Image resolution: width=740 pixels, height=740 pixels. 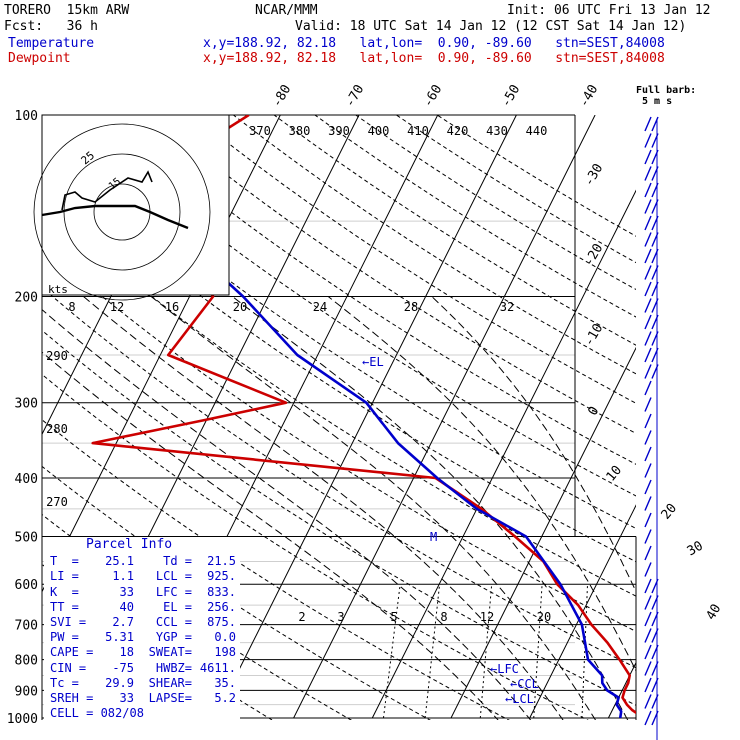 What do you see at coordinates (355, 96) in the screenshot?
I see `isotherm-label: -70` at bounding box center [355, 96].